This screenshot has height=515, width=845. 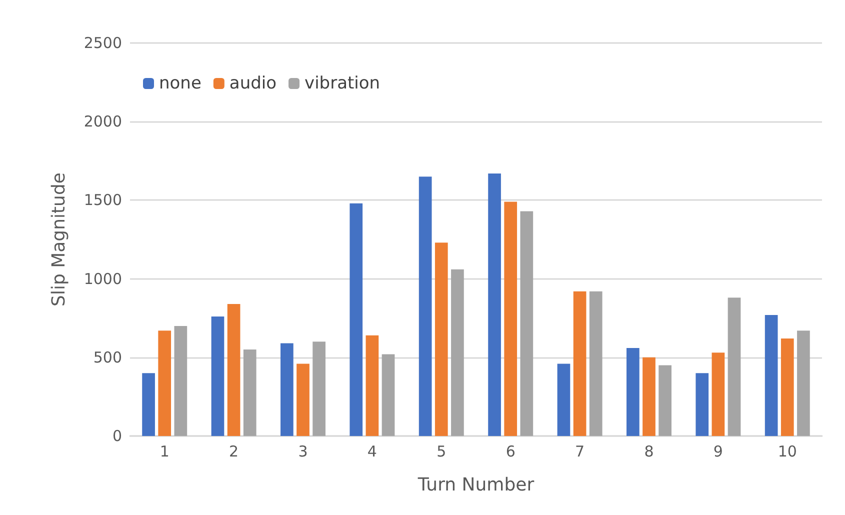 I want to click on y-tick-label: 1000, so click(x=103, y=279).